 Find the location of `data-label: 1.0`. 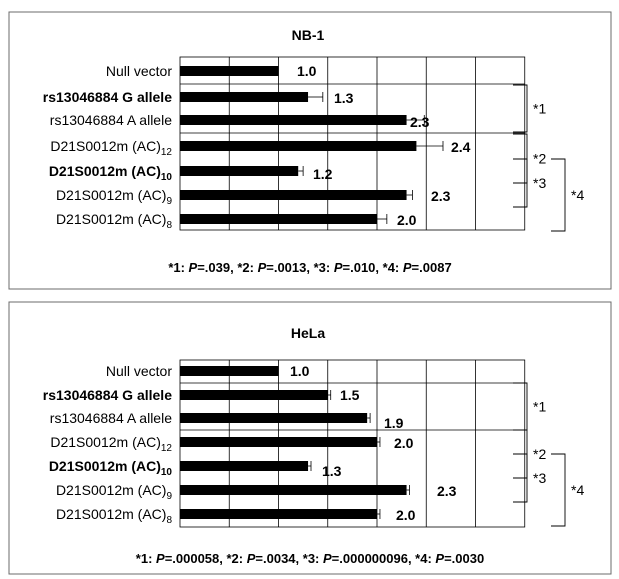

data-label: 1.0 is located at coordinates (307, 71).